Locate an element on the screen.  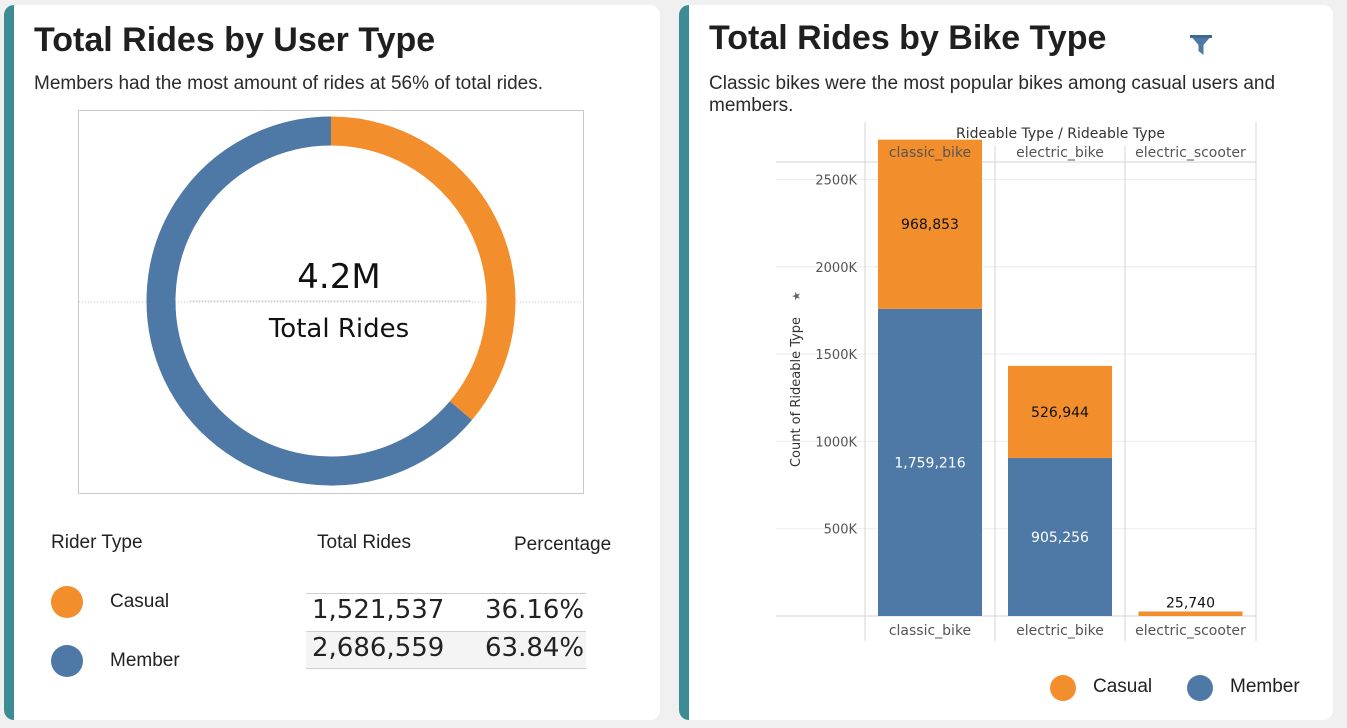
bar-data-label: 1,759,216 is located at coordinates (929, 463).